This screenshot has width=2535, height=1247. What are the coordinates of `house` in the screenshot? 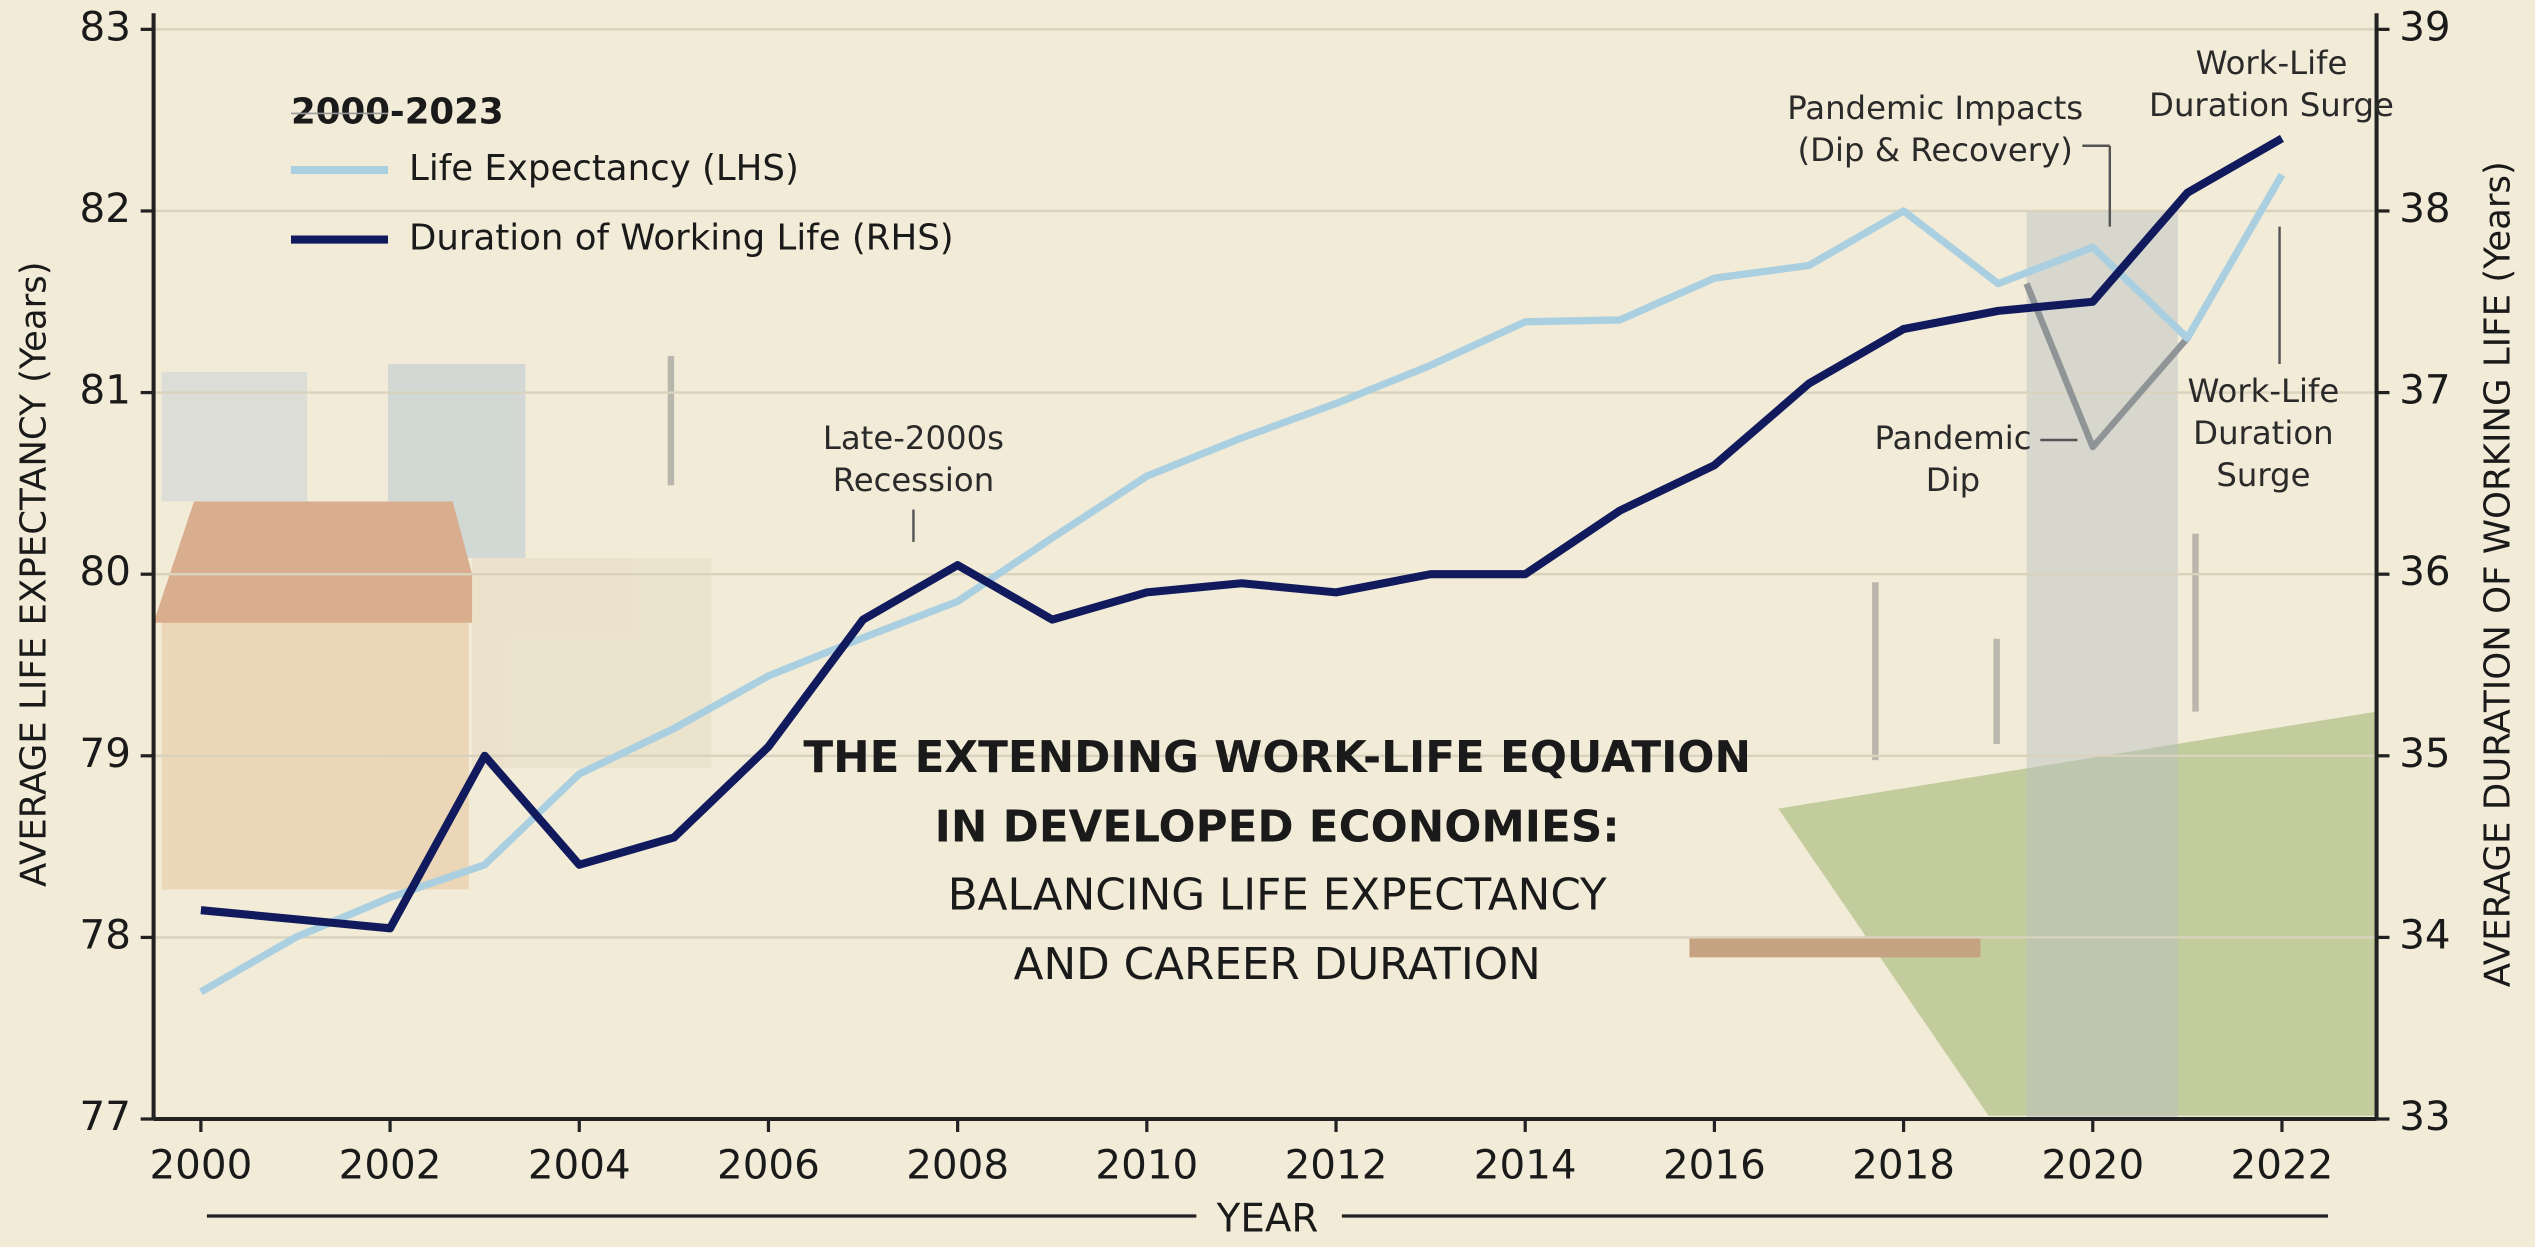 It's located at (315, 752).